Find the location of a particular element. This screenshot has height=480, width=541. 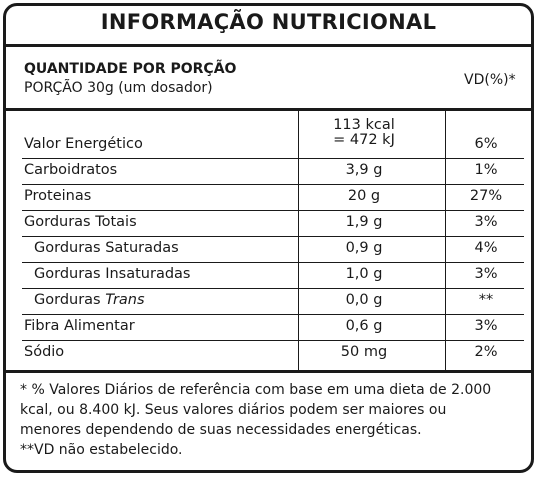

row-qty-sodium: 50 mg is located at coordinates (364, 352).